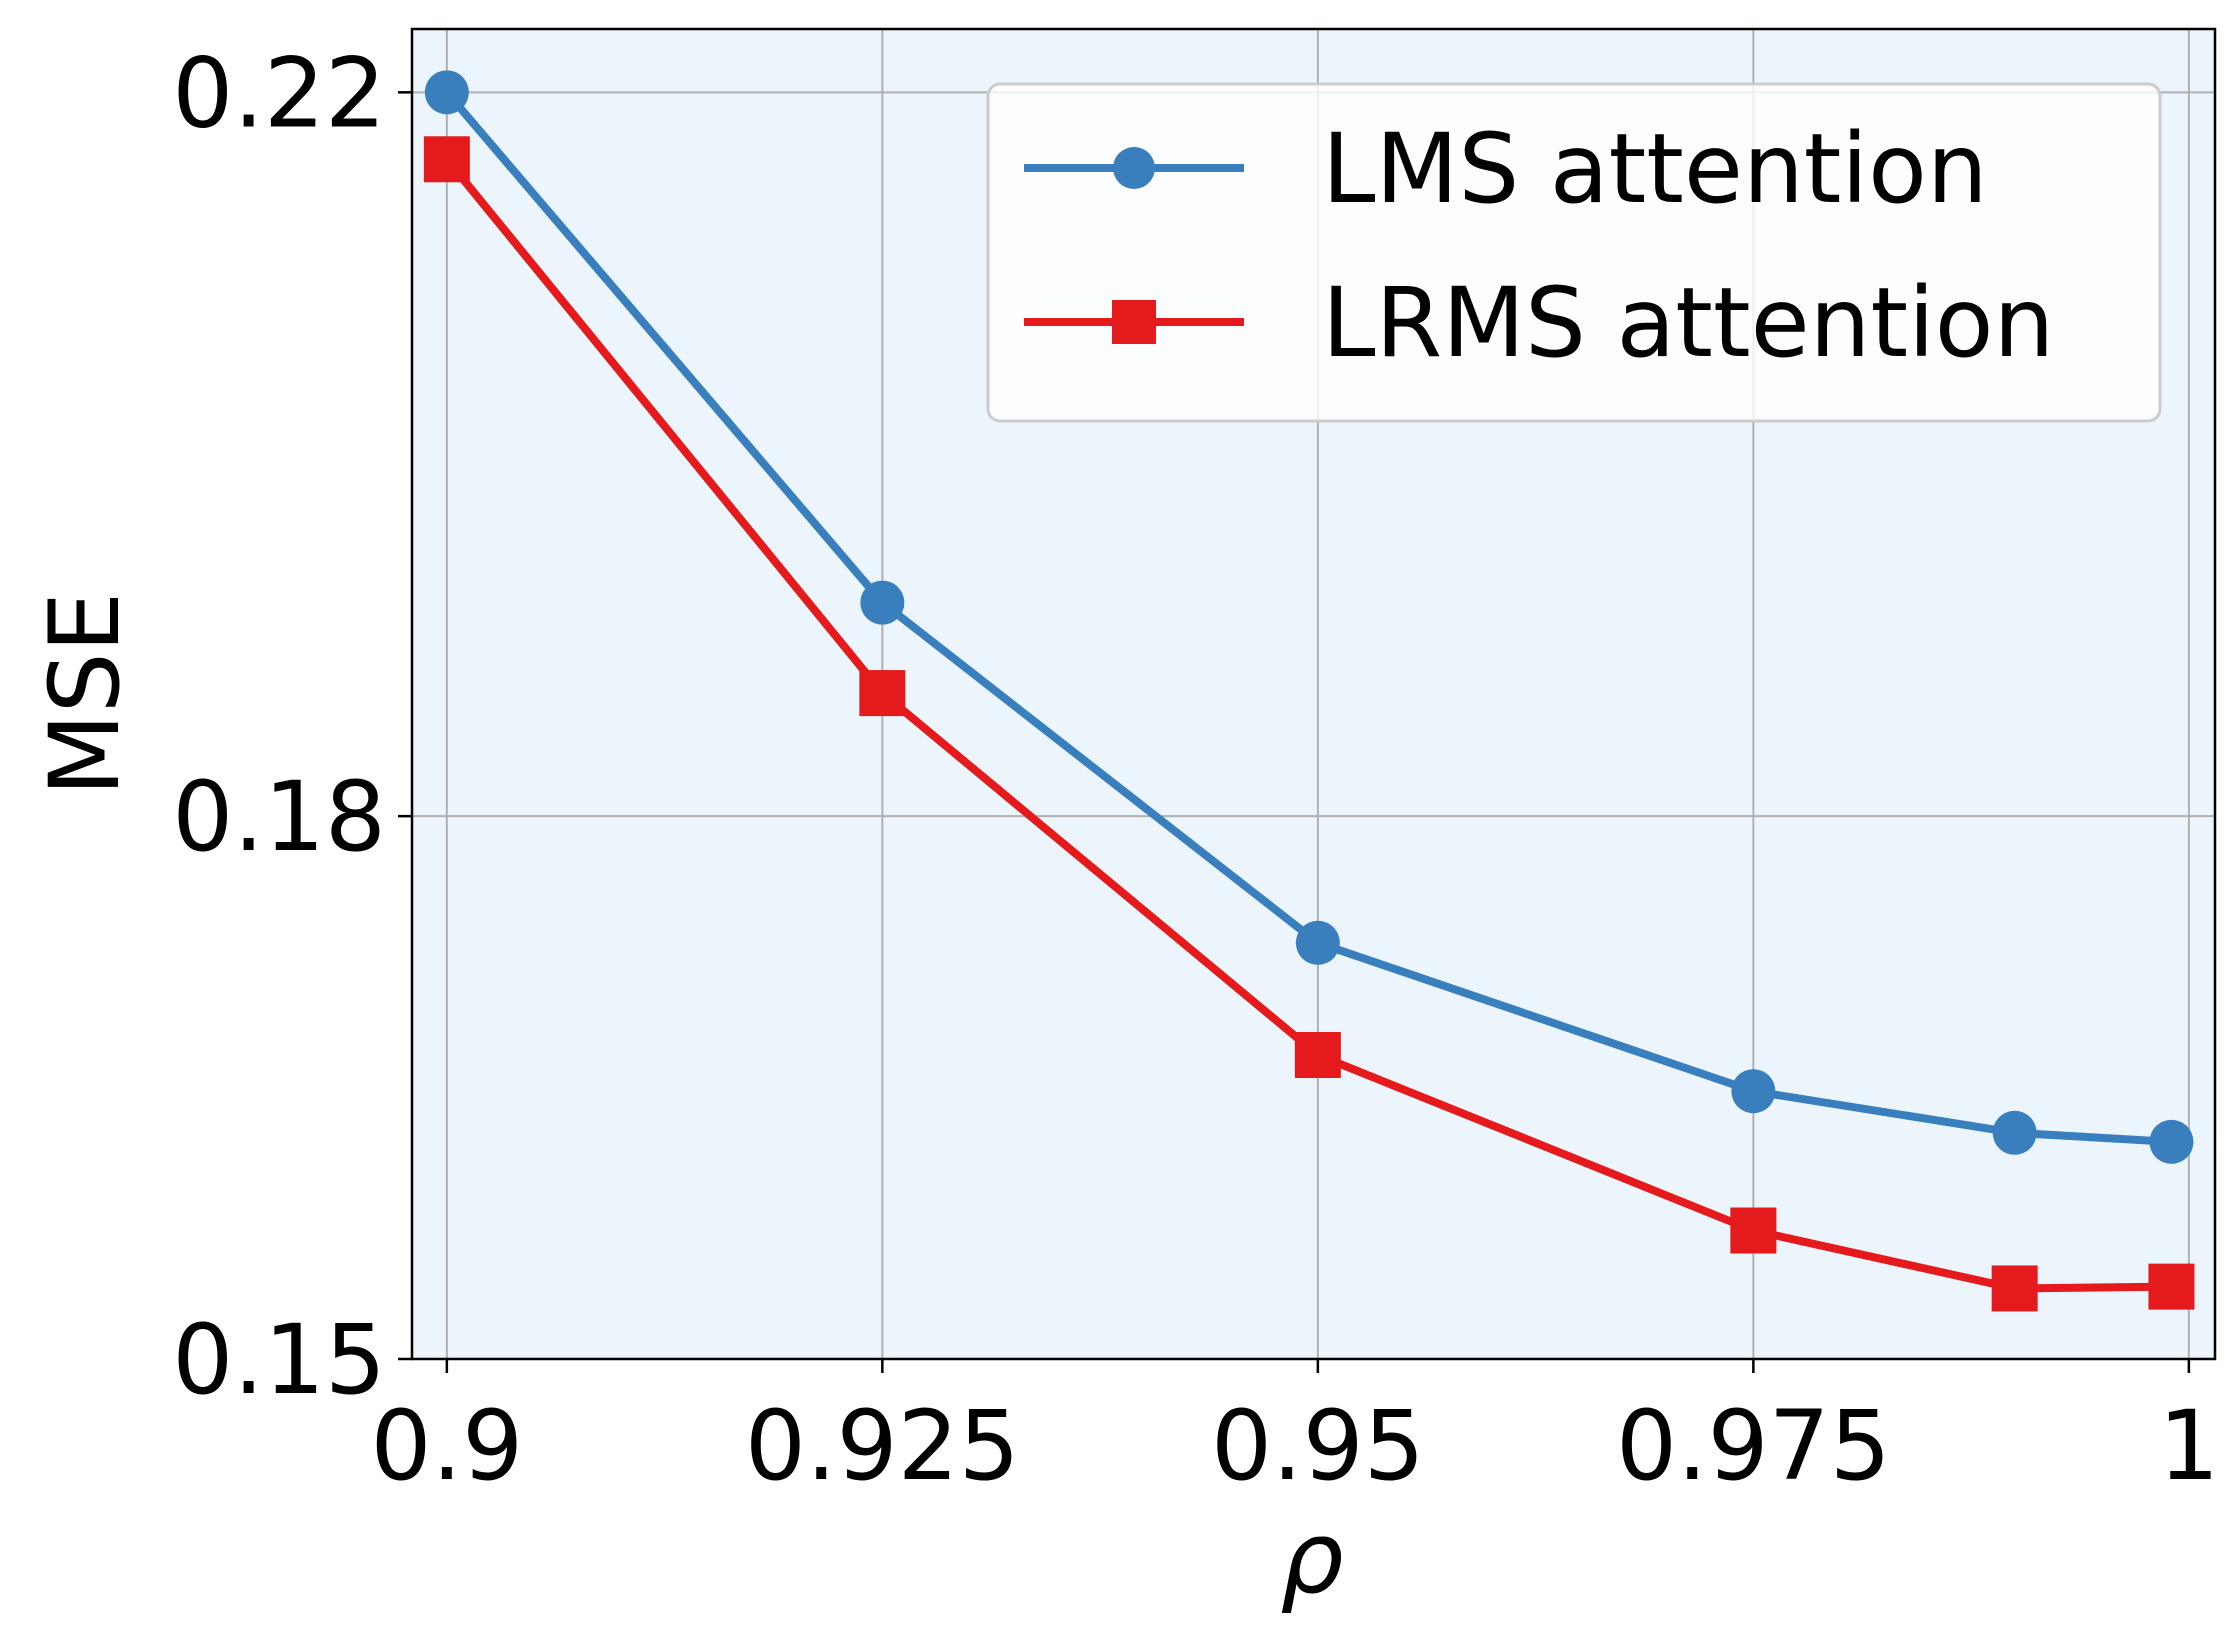 This screenshot has width=2233, height=1633. Describe the element at coordinates (279, 93) in the screenshot. I see `y-tick-label-0-22: 0.22` at that location.